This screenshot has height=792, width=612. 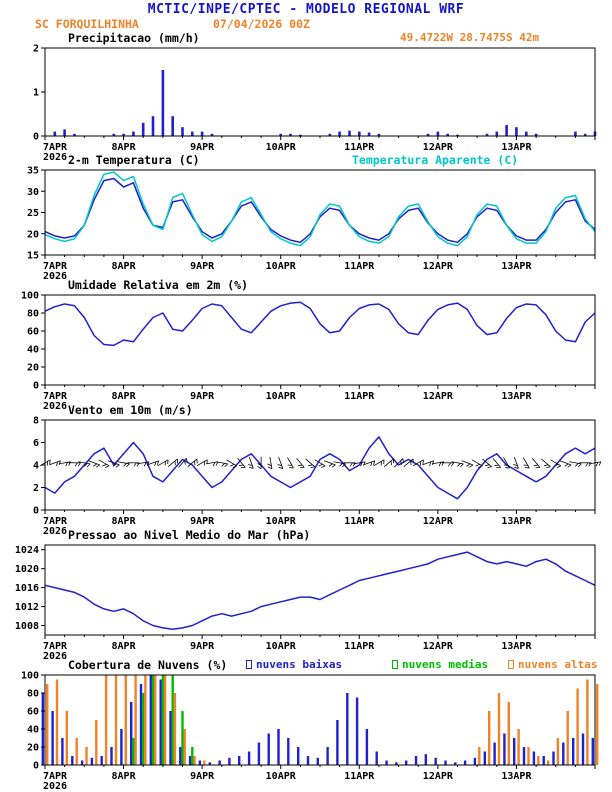 What do you see at coordinates (130, 410) in the screenshot?
I see `panel-title-wind: Vento em 10m (m/s)` at bounding box center [130, 410].